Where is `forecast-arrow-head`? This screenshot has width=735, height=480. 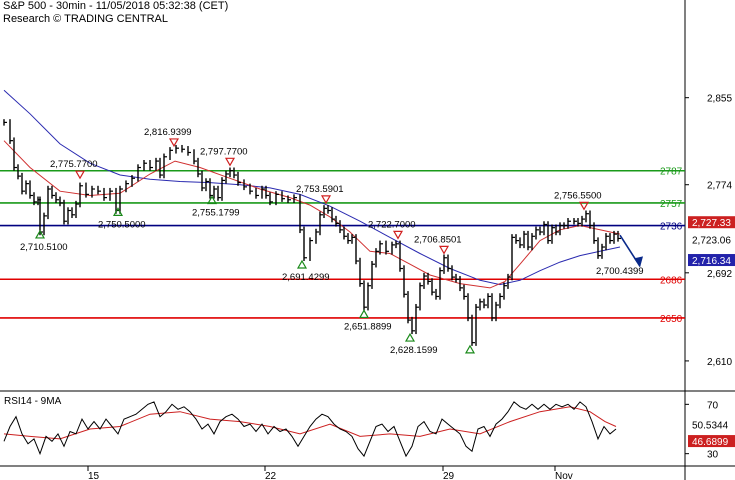 forecast-arrow-head is located at coordinates (638, 262).